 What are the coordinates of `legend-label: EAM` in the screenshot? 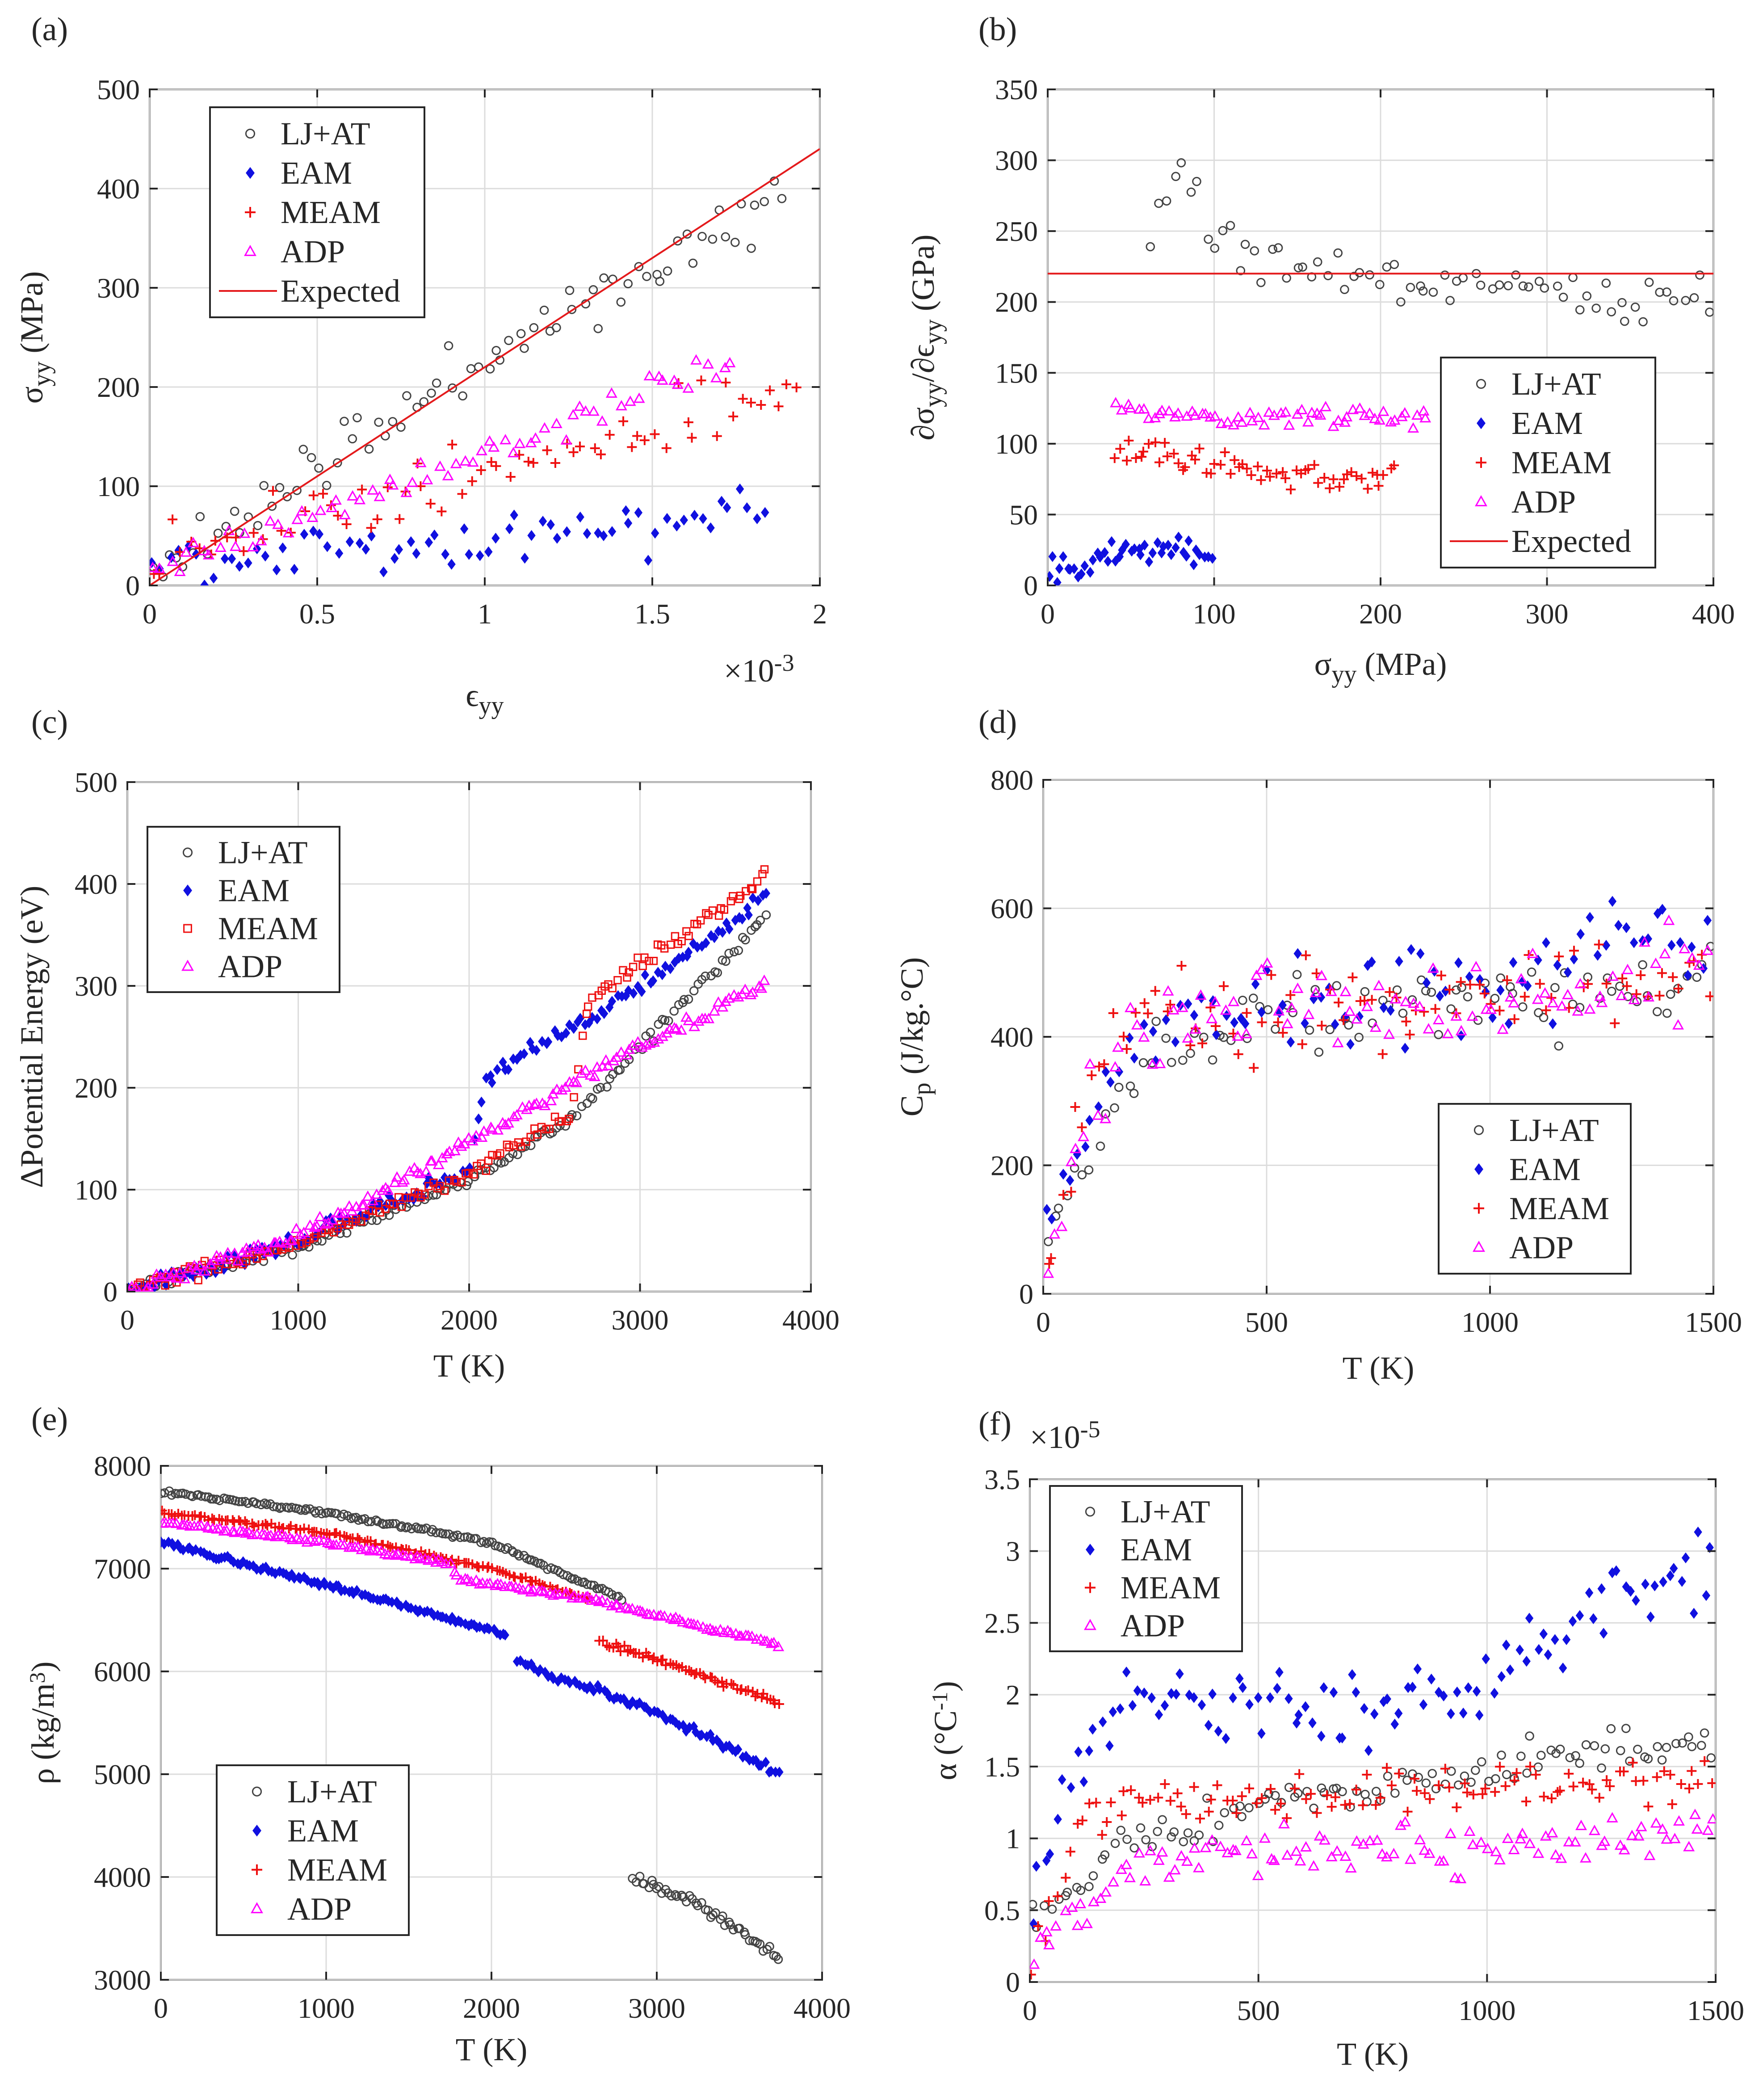 It's located at (1547, 423).